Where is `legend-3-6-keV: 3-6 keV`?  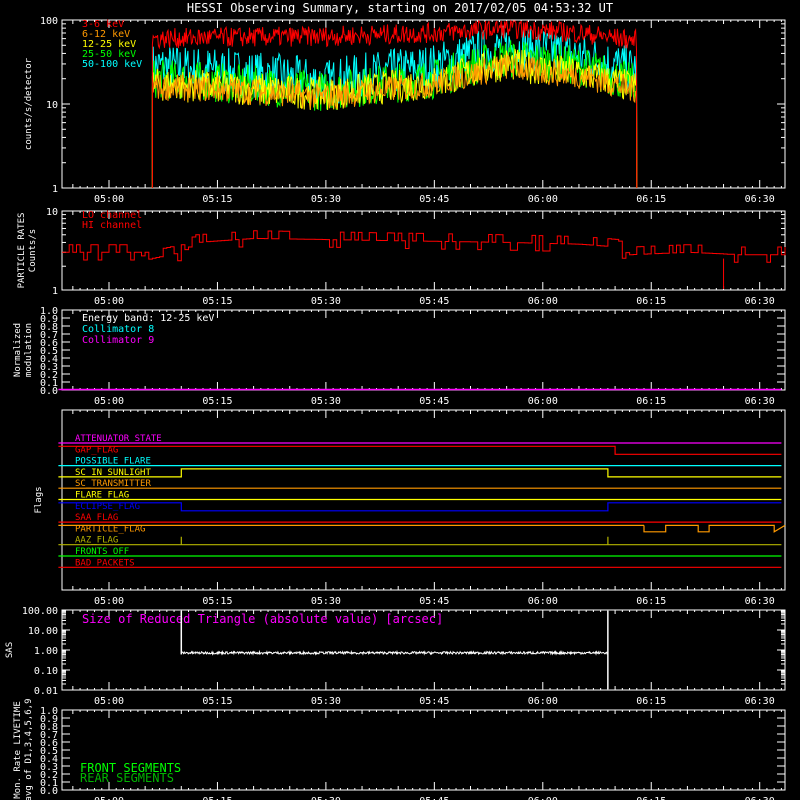
legend-3-6-keV: 3-6 keV is located at coordinates (103, 24).